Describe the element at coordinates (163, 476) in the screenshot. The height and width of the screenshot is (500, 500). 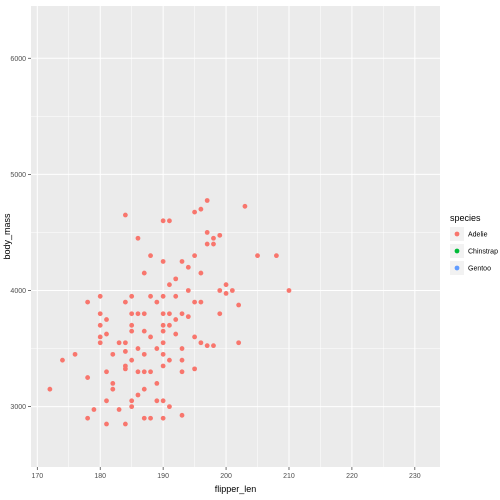
I see `x-tick-label: 190` at that location.